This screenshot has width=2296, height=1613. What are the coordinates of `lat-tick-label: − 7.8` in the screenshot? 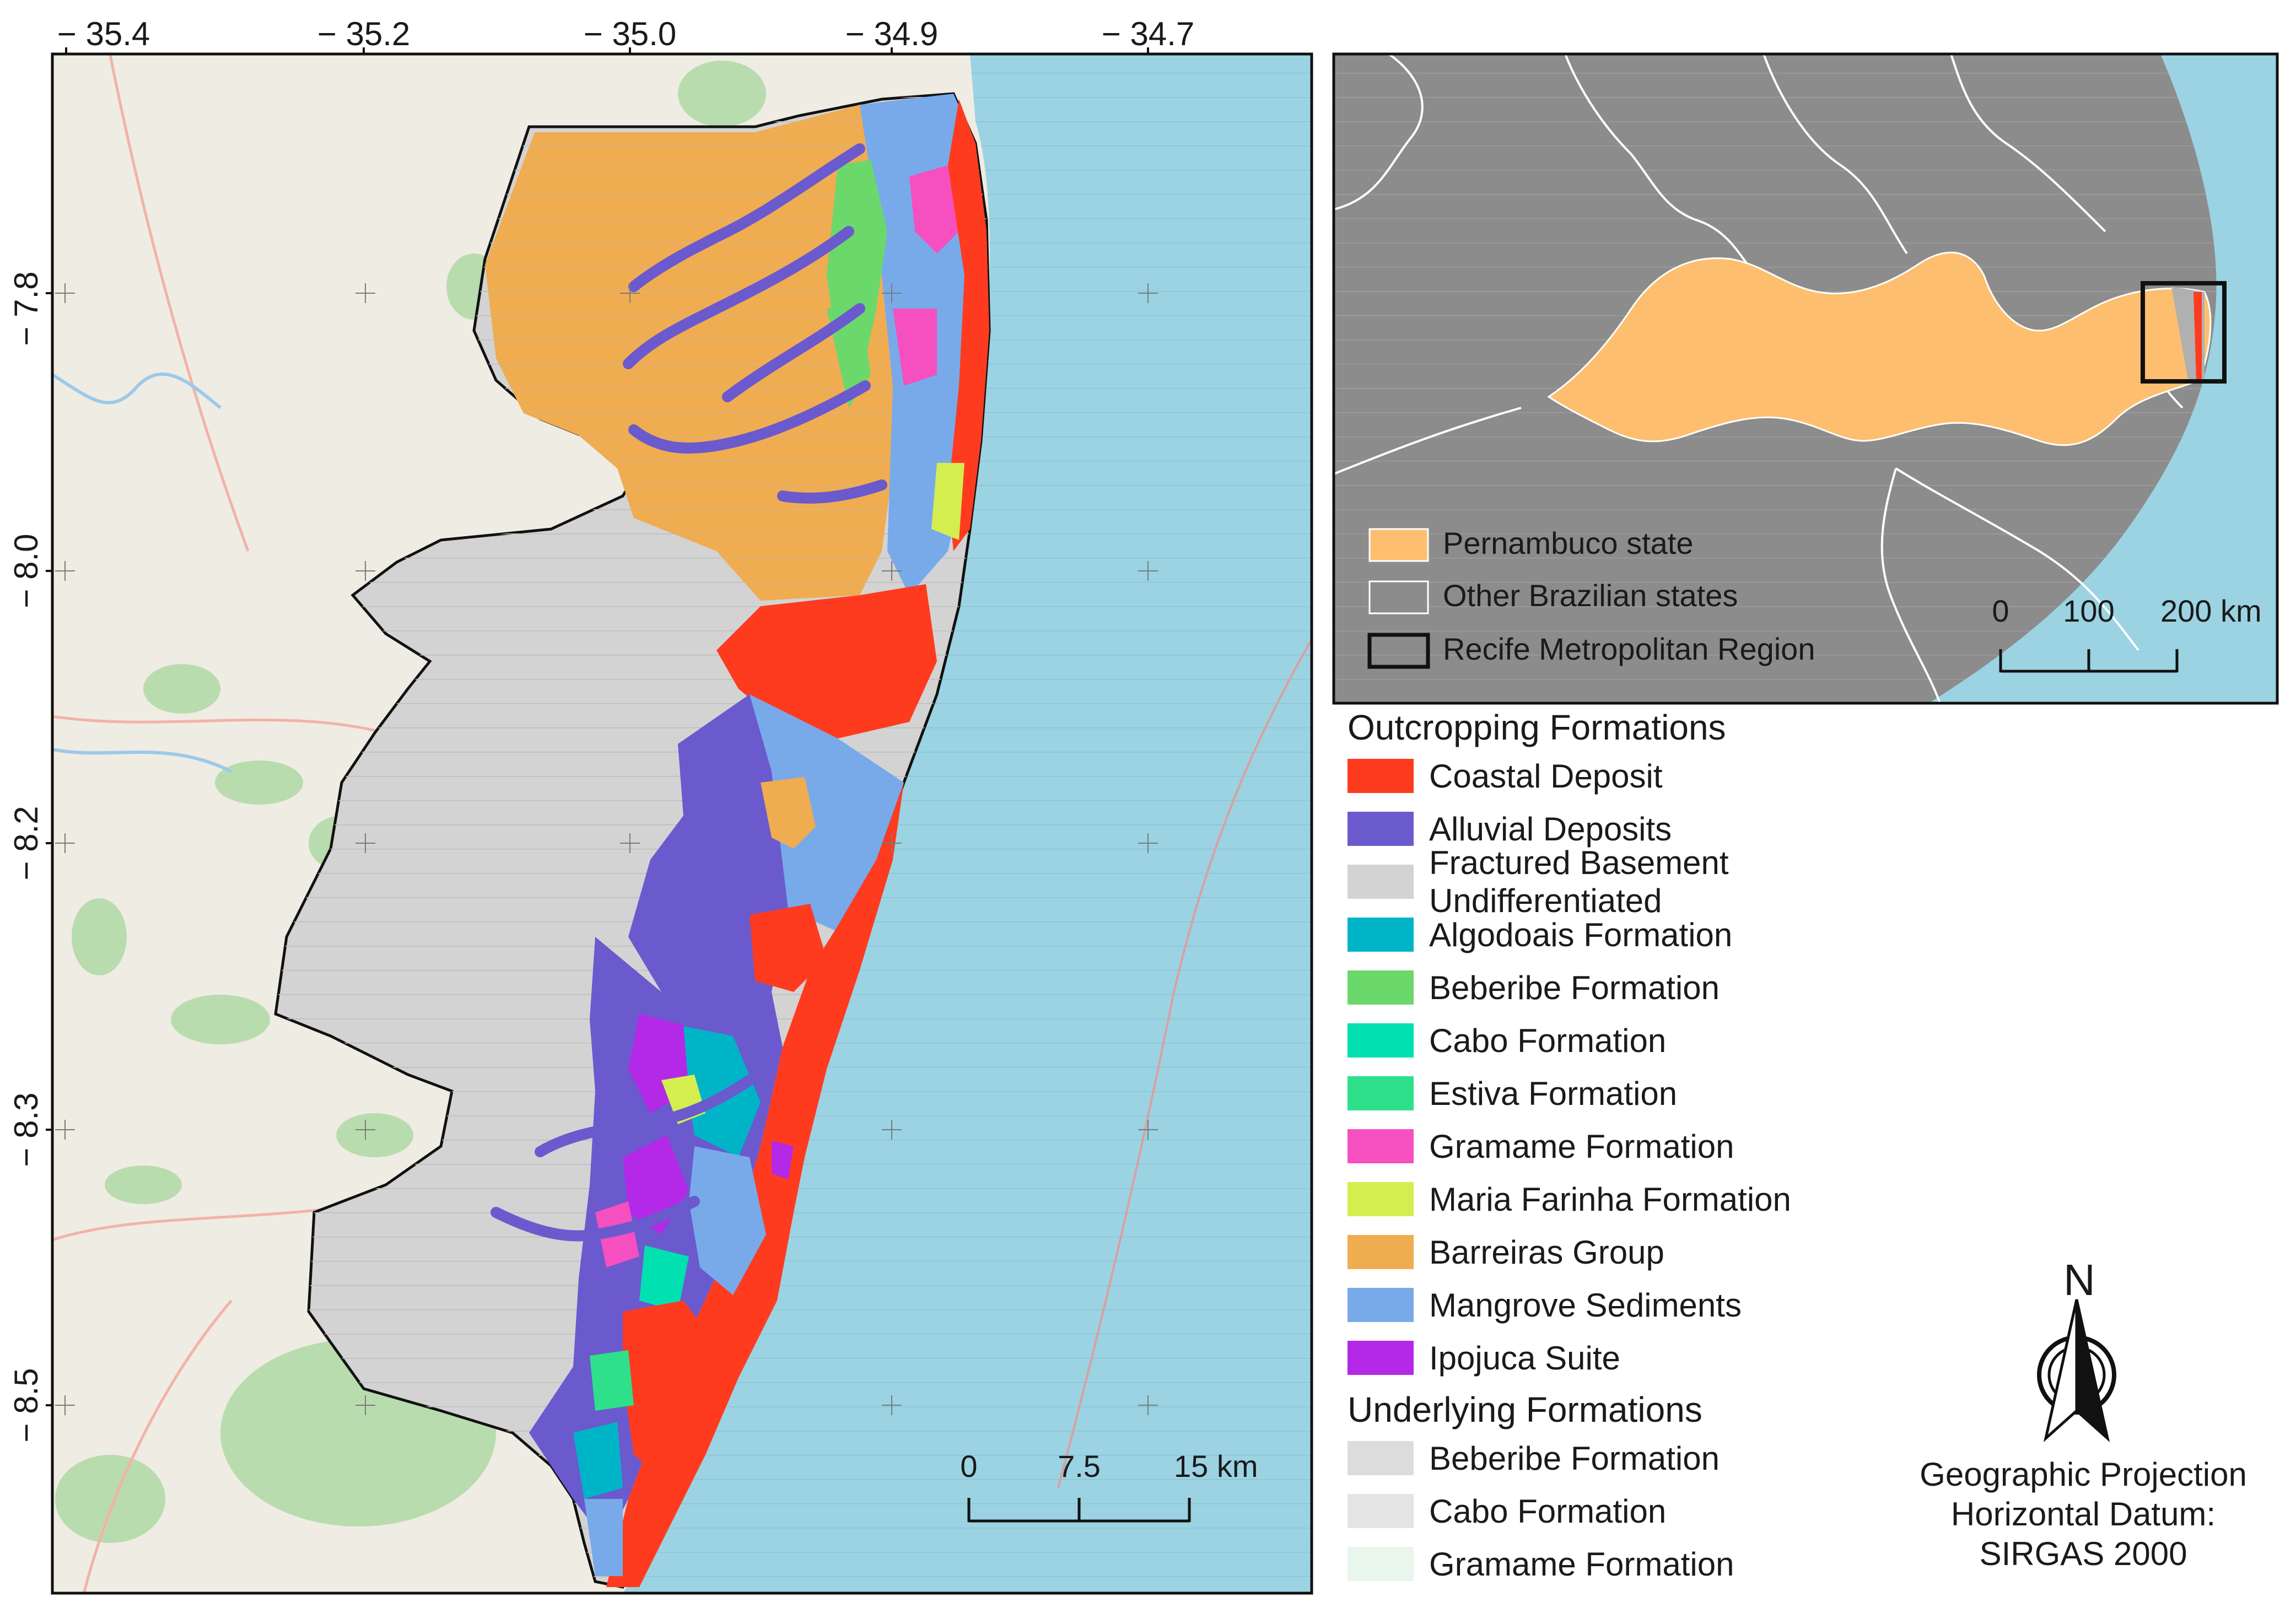 It's located at (26, 309).